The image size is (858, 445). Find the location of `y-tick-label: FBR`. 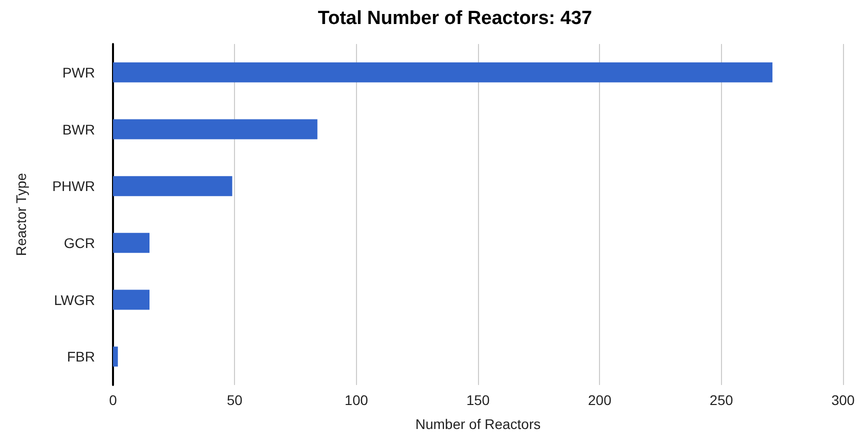

y-tick-label: FBR is located at coordinates (81, 356).